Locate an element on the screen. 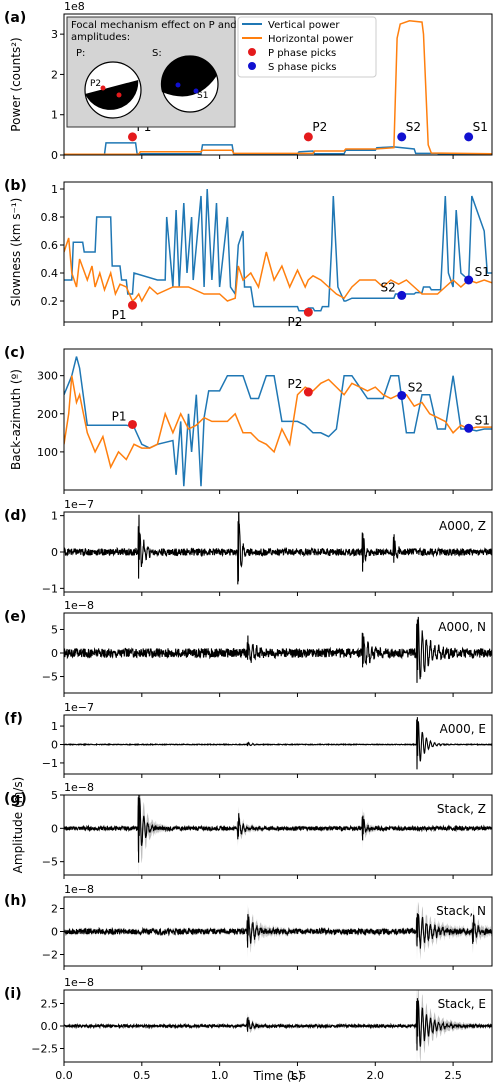 Image resolution: width=500 pixels, height=1085 pixels. s1-label: S1 is located at coordinates (202, 96).